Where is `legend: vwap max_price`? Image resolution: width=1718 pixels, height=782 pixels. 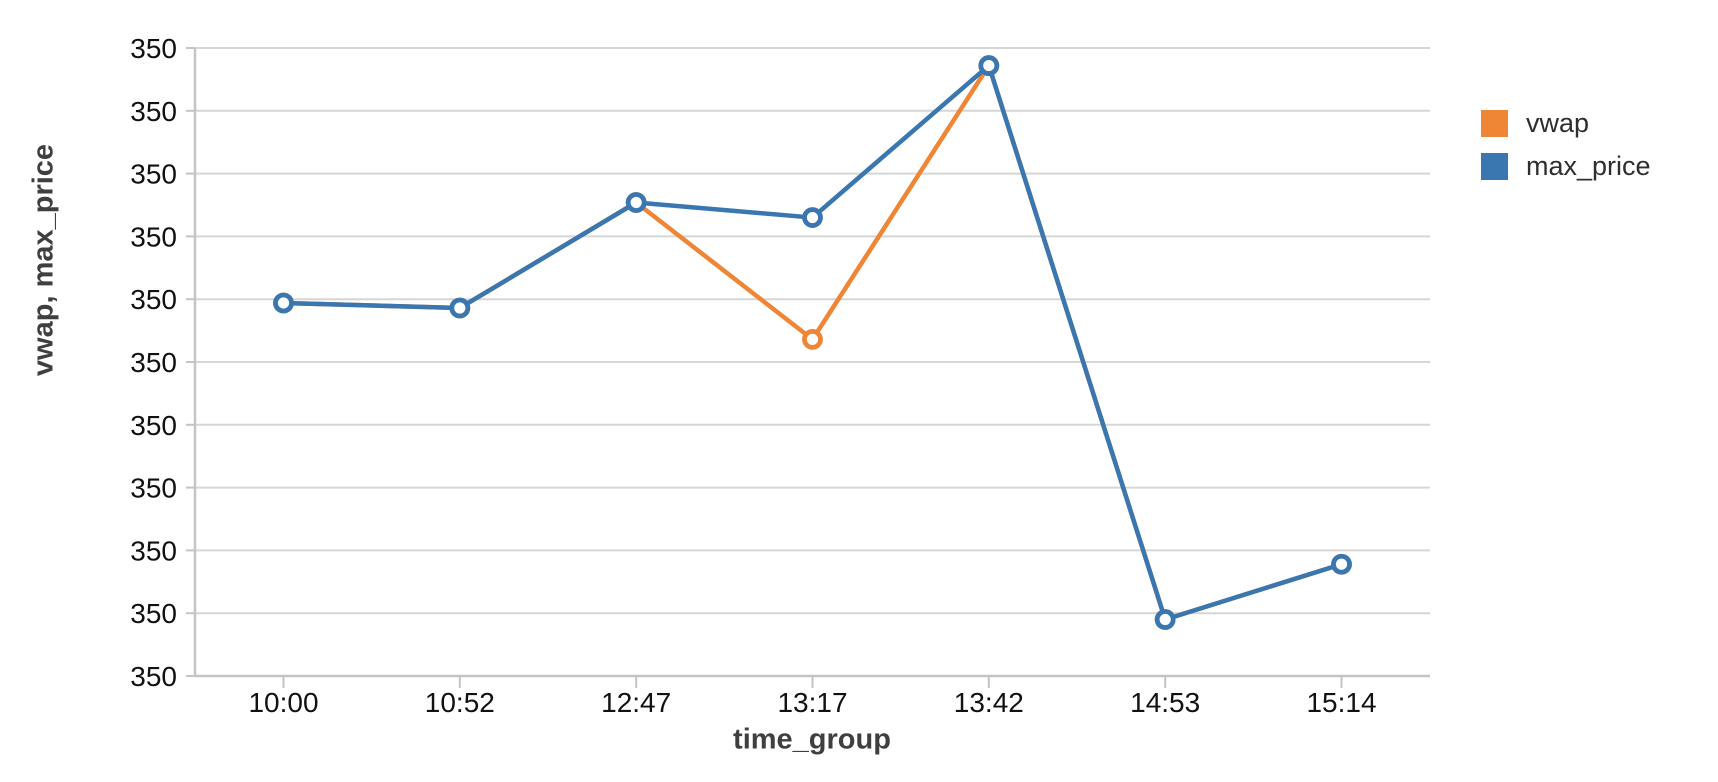 legend: vwap max_price is located at coordinates (1566, 153).